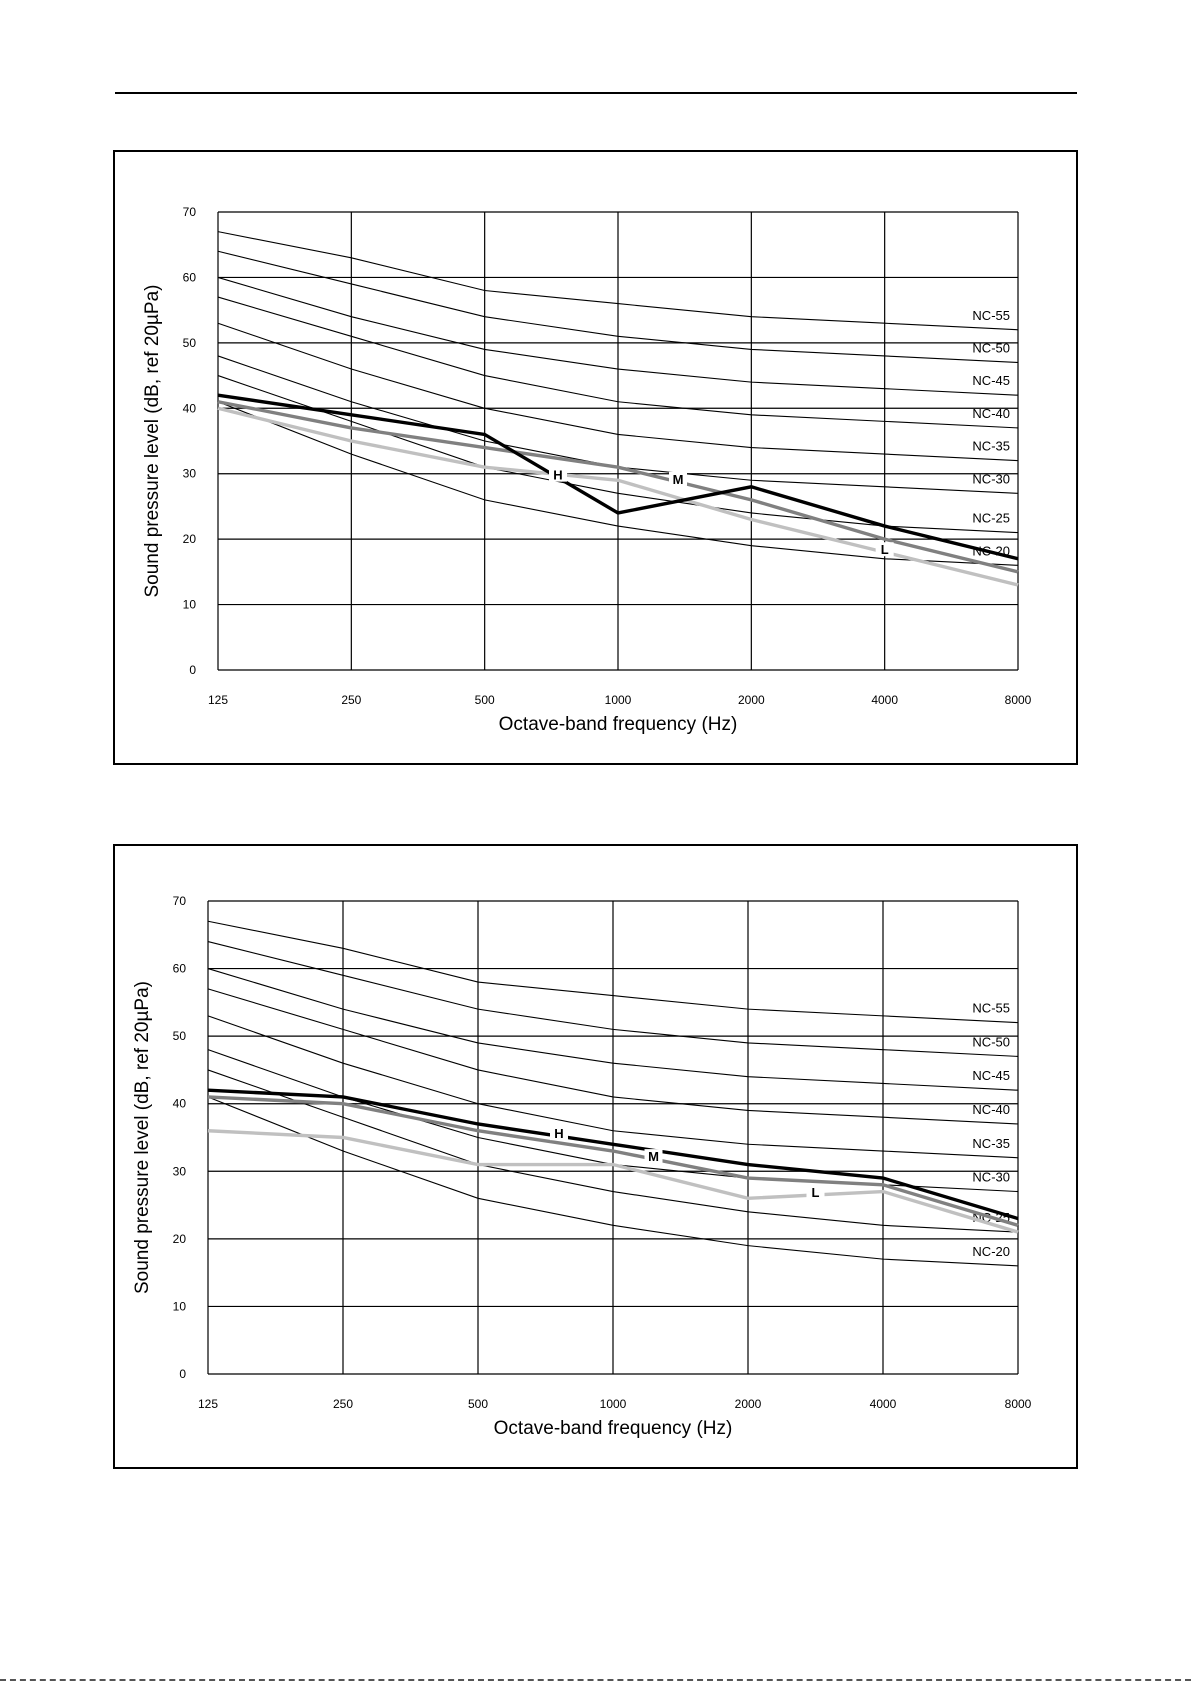 This screenshot has height=1685, width=1191. Describe the element at coordinates (595, 1680) in the screenshot. I see `footer-dashed-rule` at that location.